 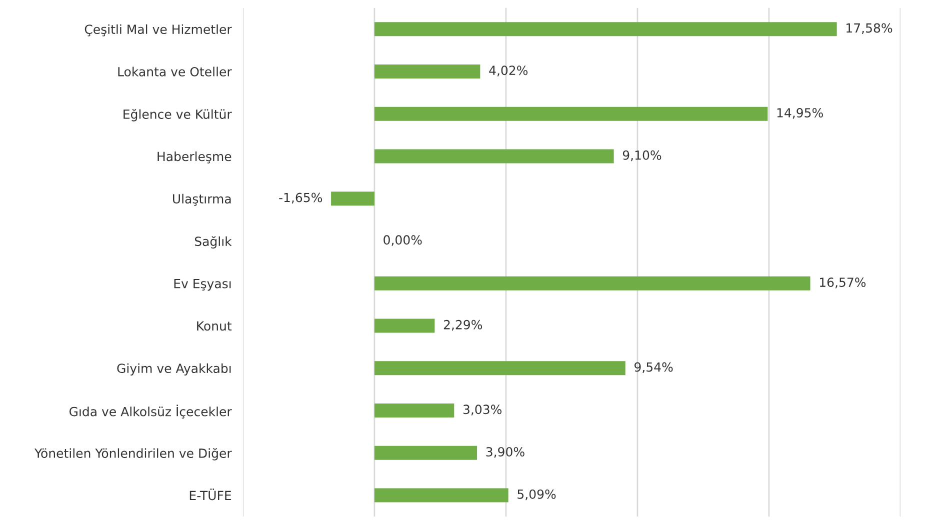 What do you see at coordinates (869, 28) in the screenshot?
I see `data-label: 17,58%` at bounding box center [869, 28].